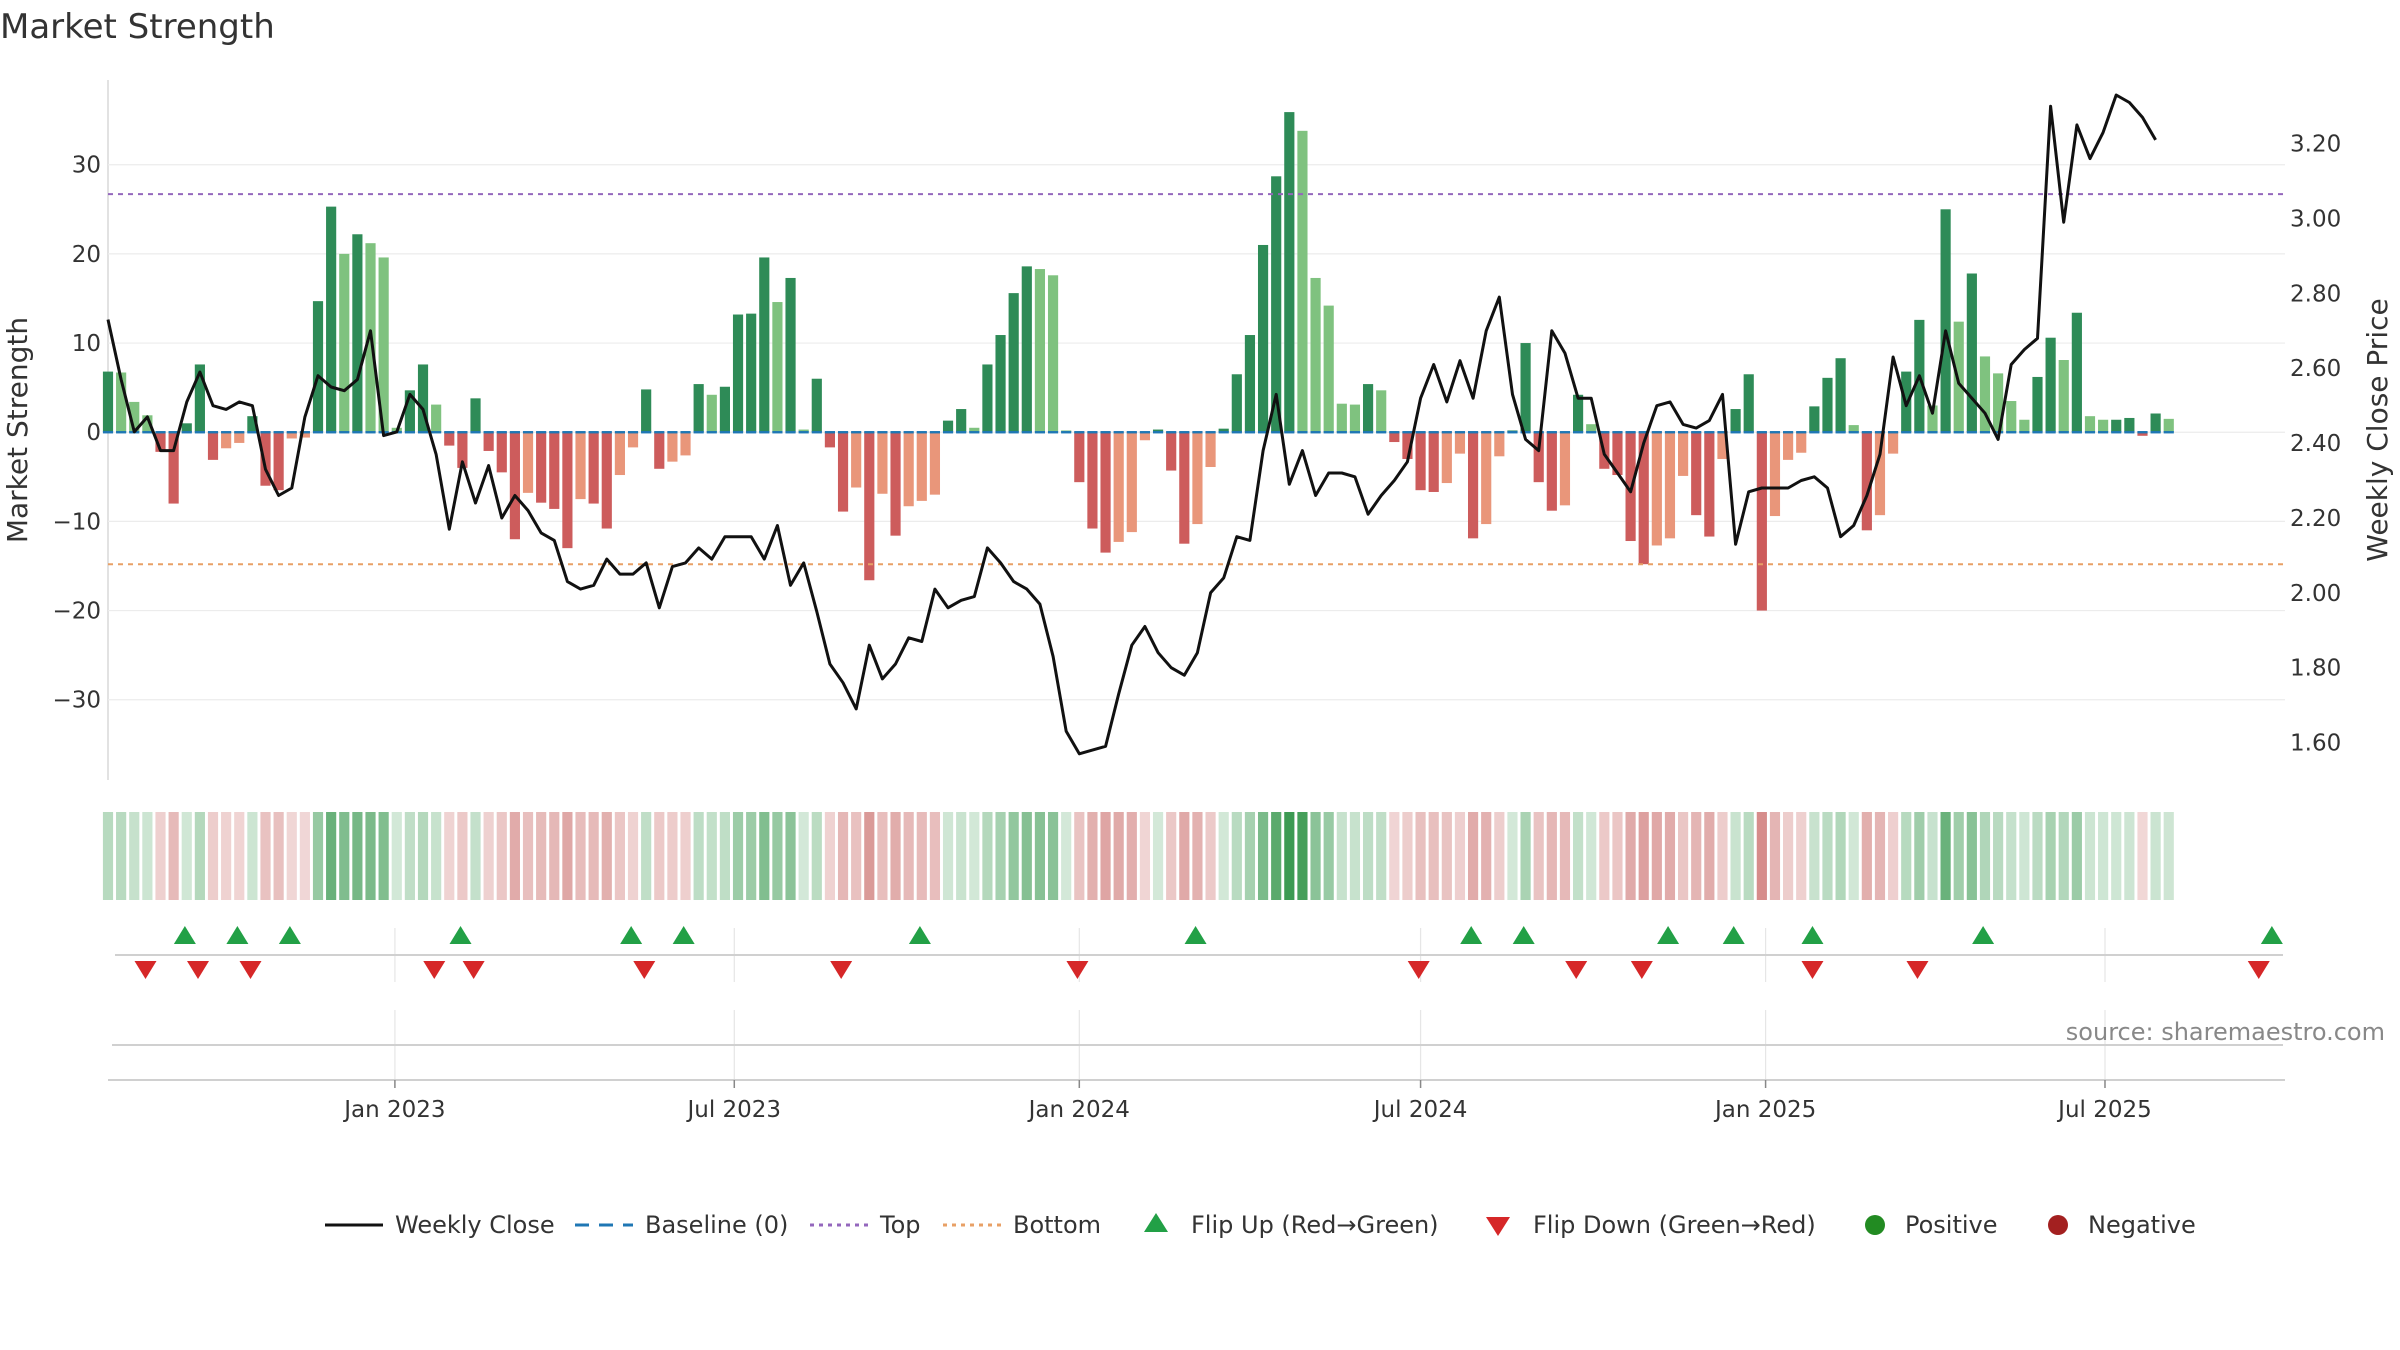  What do you see at coordinates (1057, 1225) in the screenshot?
I see `legend-label: Bottom` at bounding box center [1057, 1225].